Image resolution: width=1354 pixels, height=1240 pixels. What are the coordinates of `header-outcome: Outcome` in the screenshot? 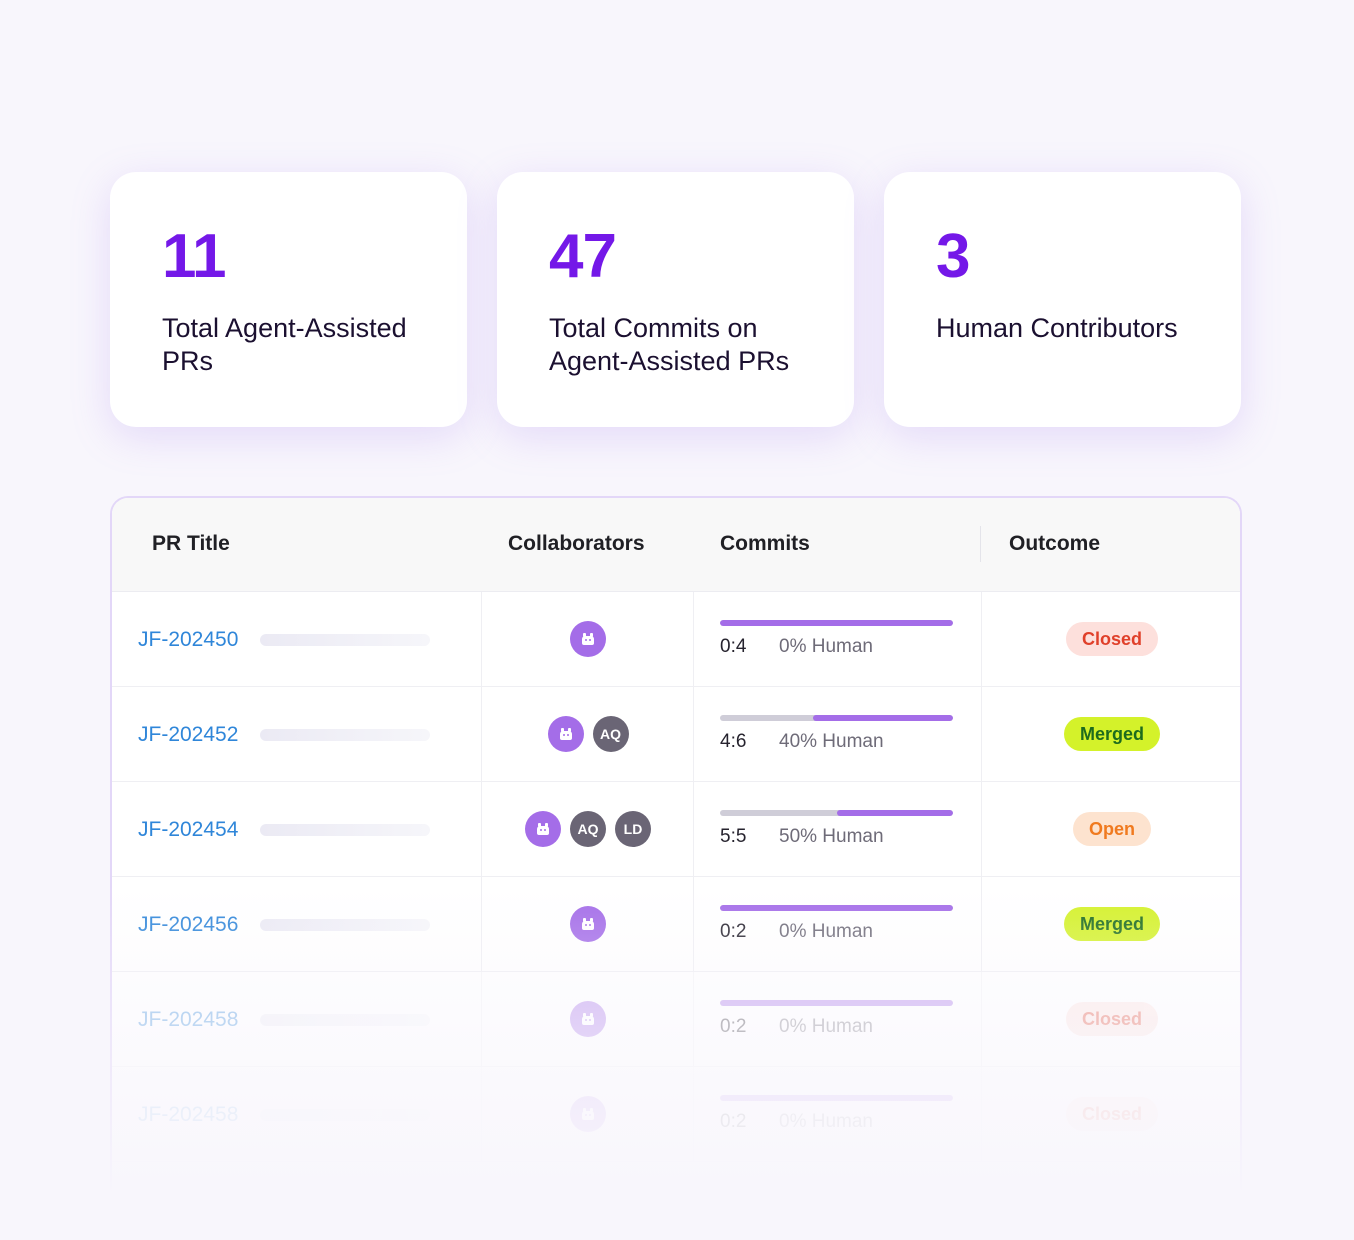 It's located at (1055, 543).